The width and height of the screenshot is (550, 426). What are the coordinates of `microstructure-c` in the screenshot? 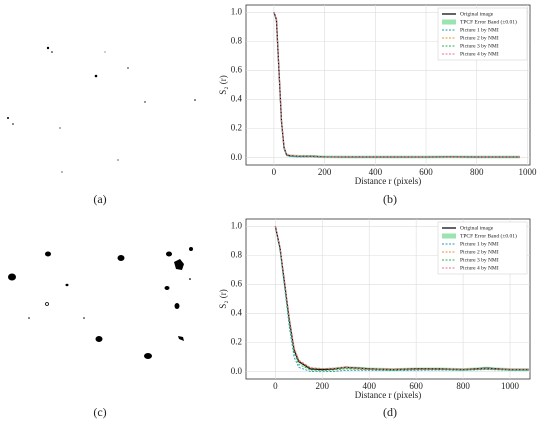 It's located at (100, 303).